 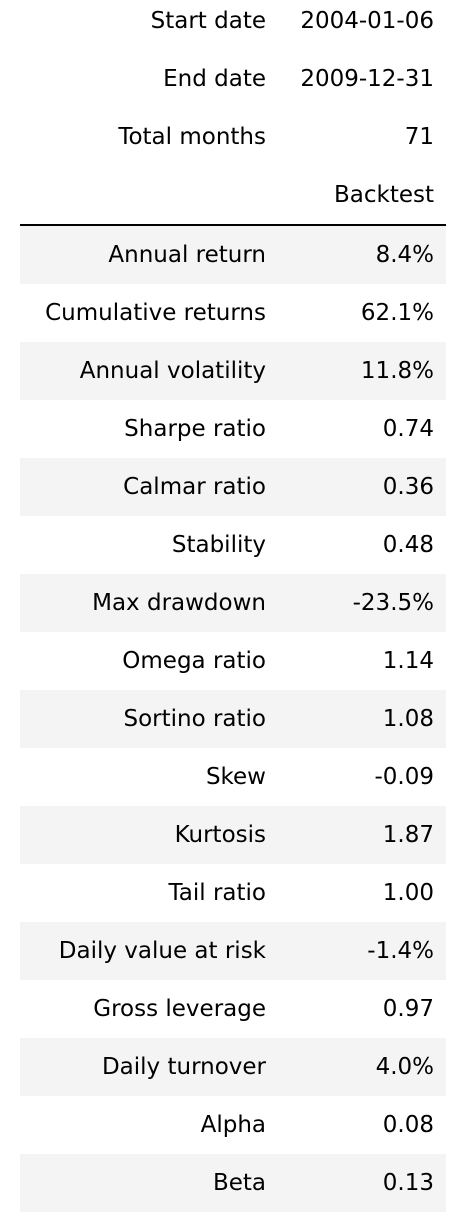 What do you see at coordinates (408, 487) in the screenshot?
I see `metric-value: 0.36` at bounding box center [408, 487].